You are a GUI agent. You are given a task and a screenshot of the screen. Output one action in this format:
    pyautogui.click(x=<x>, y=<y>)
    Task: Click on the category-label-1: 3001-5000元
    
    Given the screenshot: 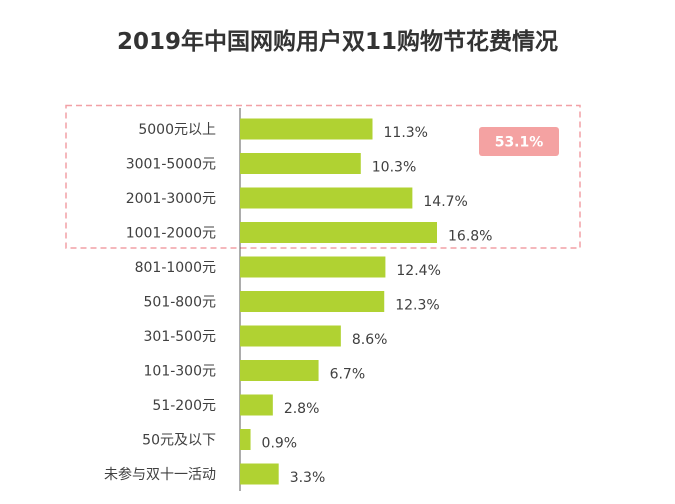 What is the action you would take?
    pyautogui.click(x=171, y=165)
    